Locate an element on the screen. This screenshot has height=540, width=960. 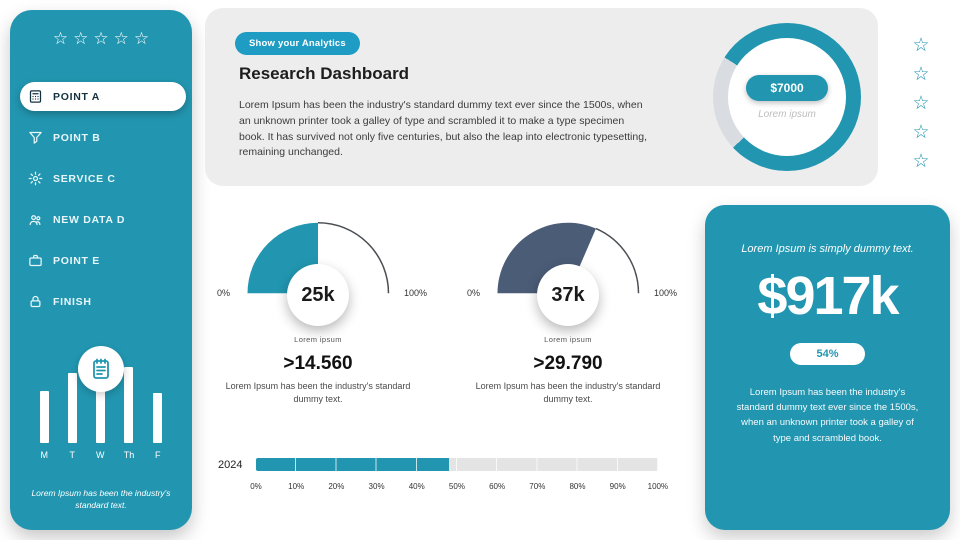
bar-column: W is located at coordinates (100, 418).